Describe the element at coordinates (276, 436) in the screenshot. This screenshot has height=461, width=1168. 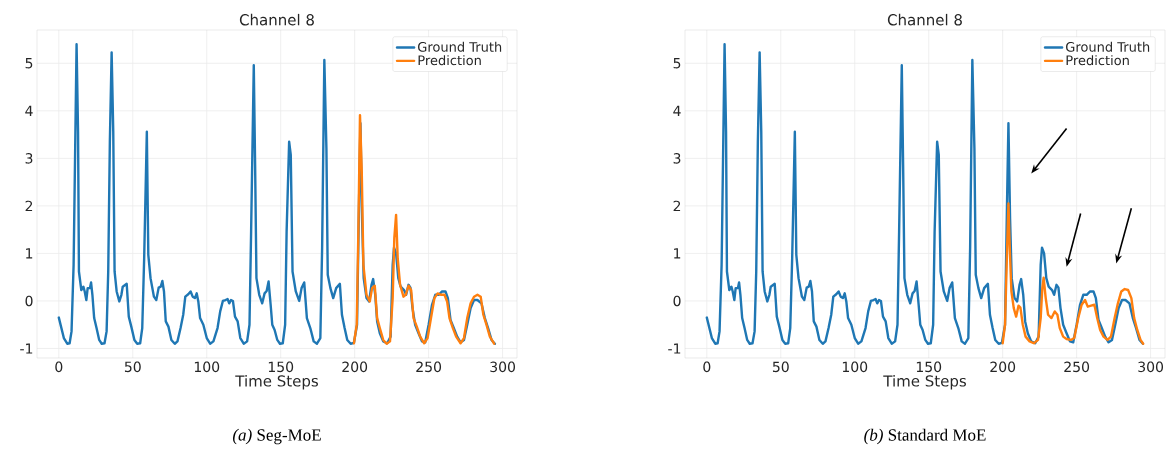
I see `text: (a) Seg-MoE` at that location.